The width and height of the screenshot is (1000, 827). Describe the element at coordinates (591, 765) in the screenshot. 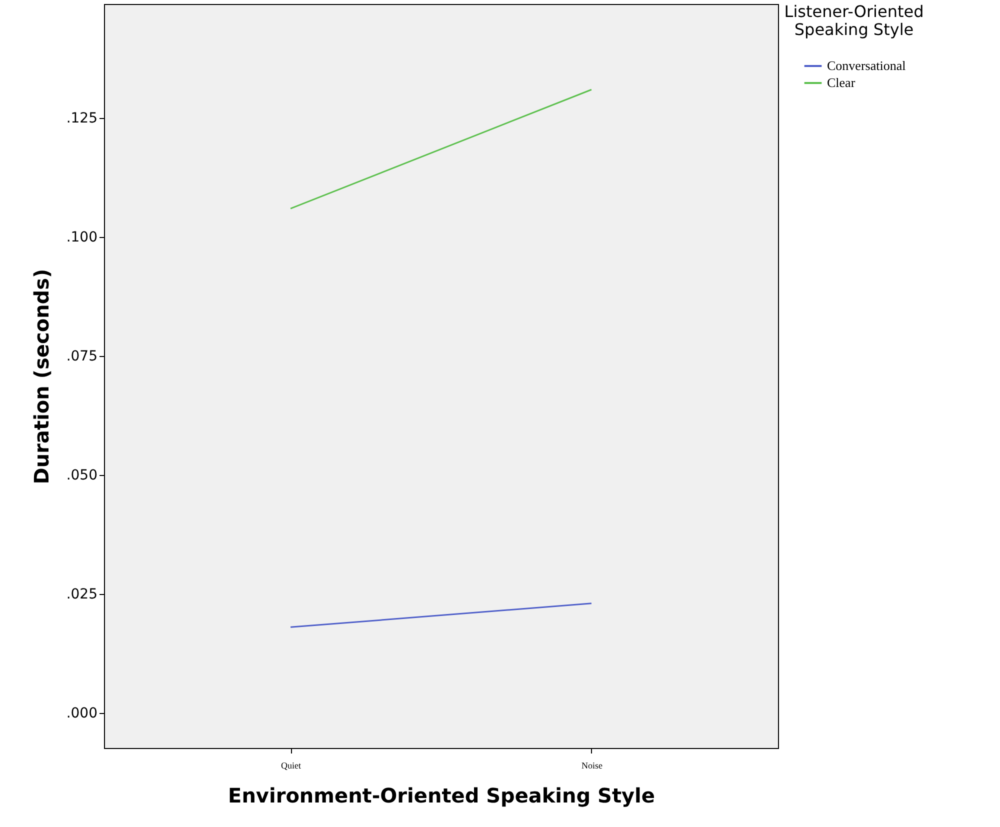

I see `x-tick-label: Noise` at that location.